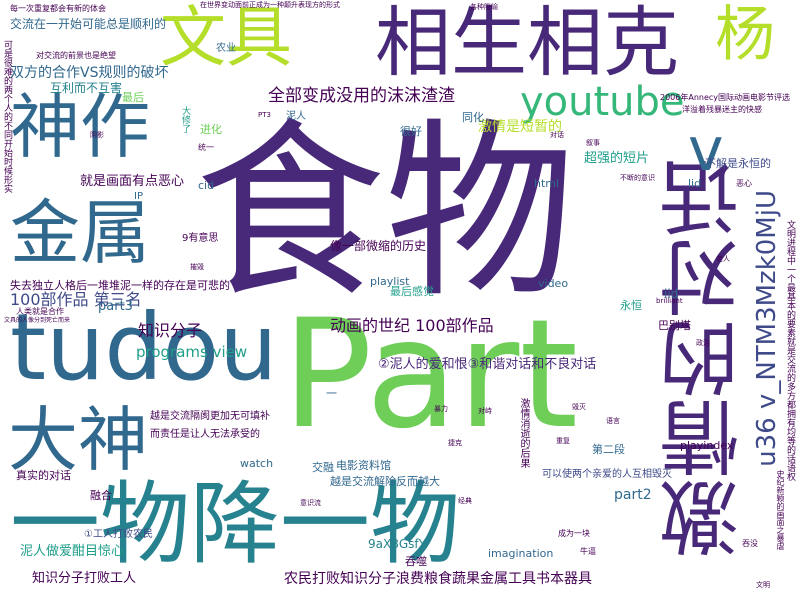 The image size is (800, 600). Describe the element at coordinates (617, 158) in the screenshot. I see `word-chaoqiang-duanpian: 超强的短片` at that location.